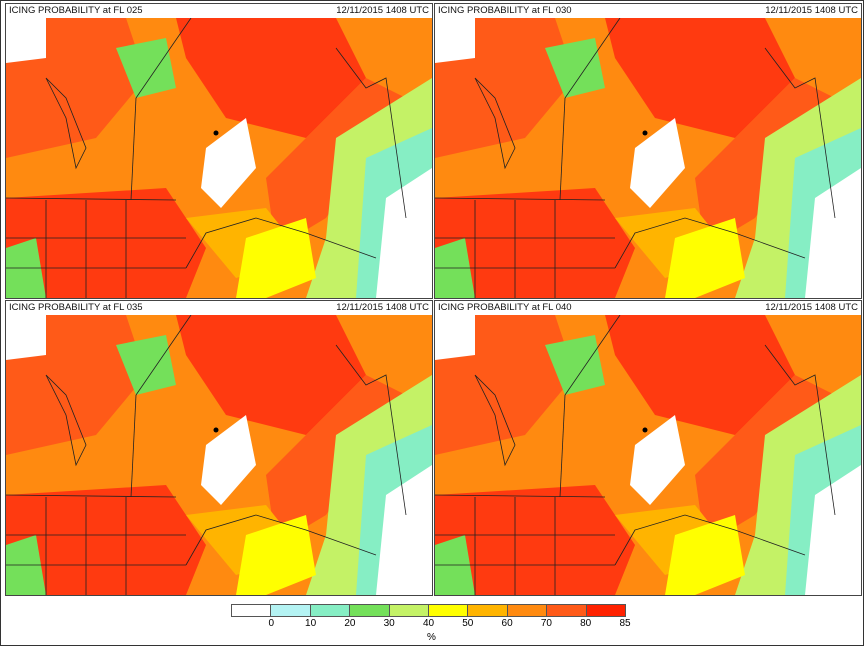  What do you see at coordinates (428, 623) in the screenshot?
I see `legend-tick-label: 40` at bounding box center [428, 623].